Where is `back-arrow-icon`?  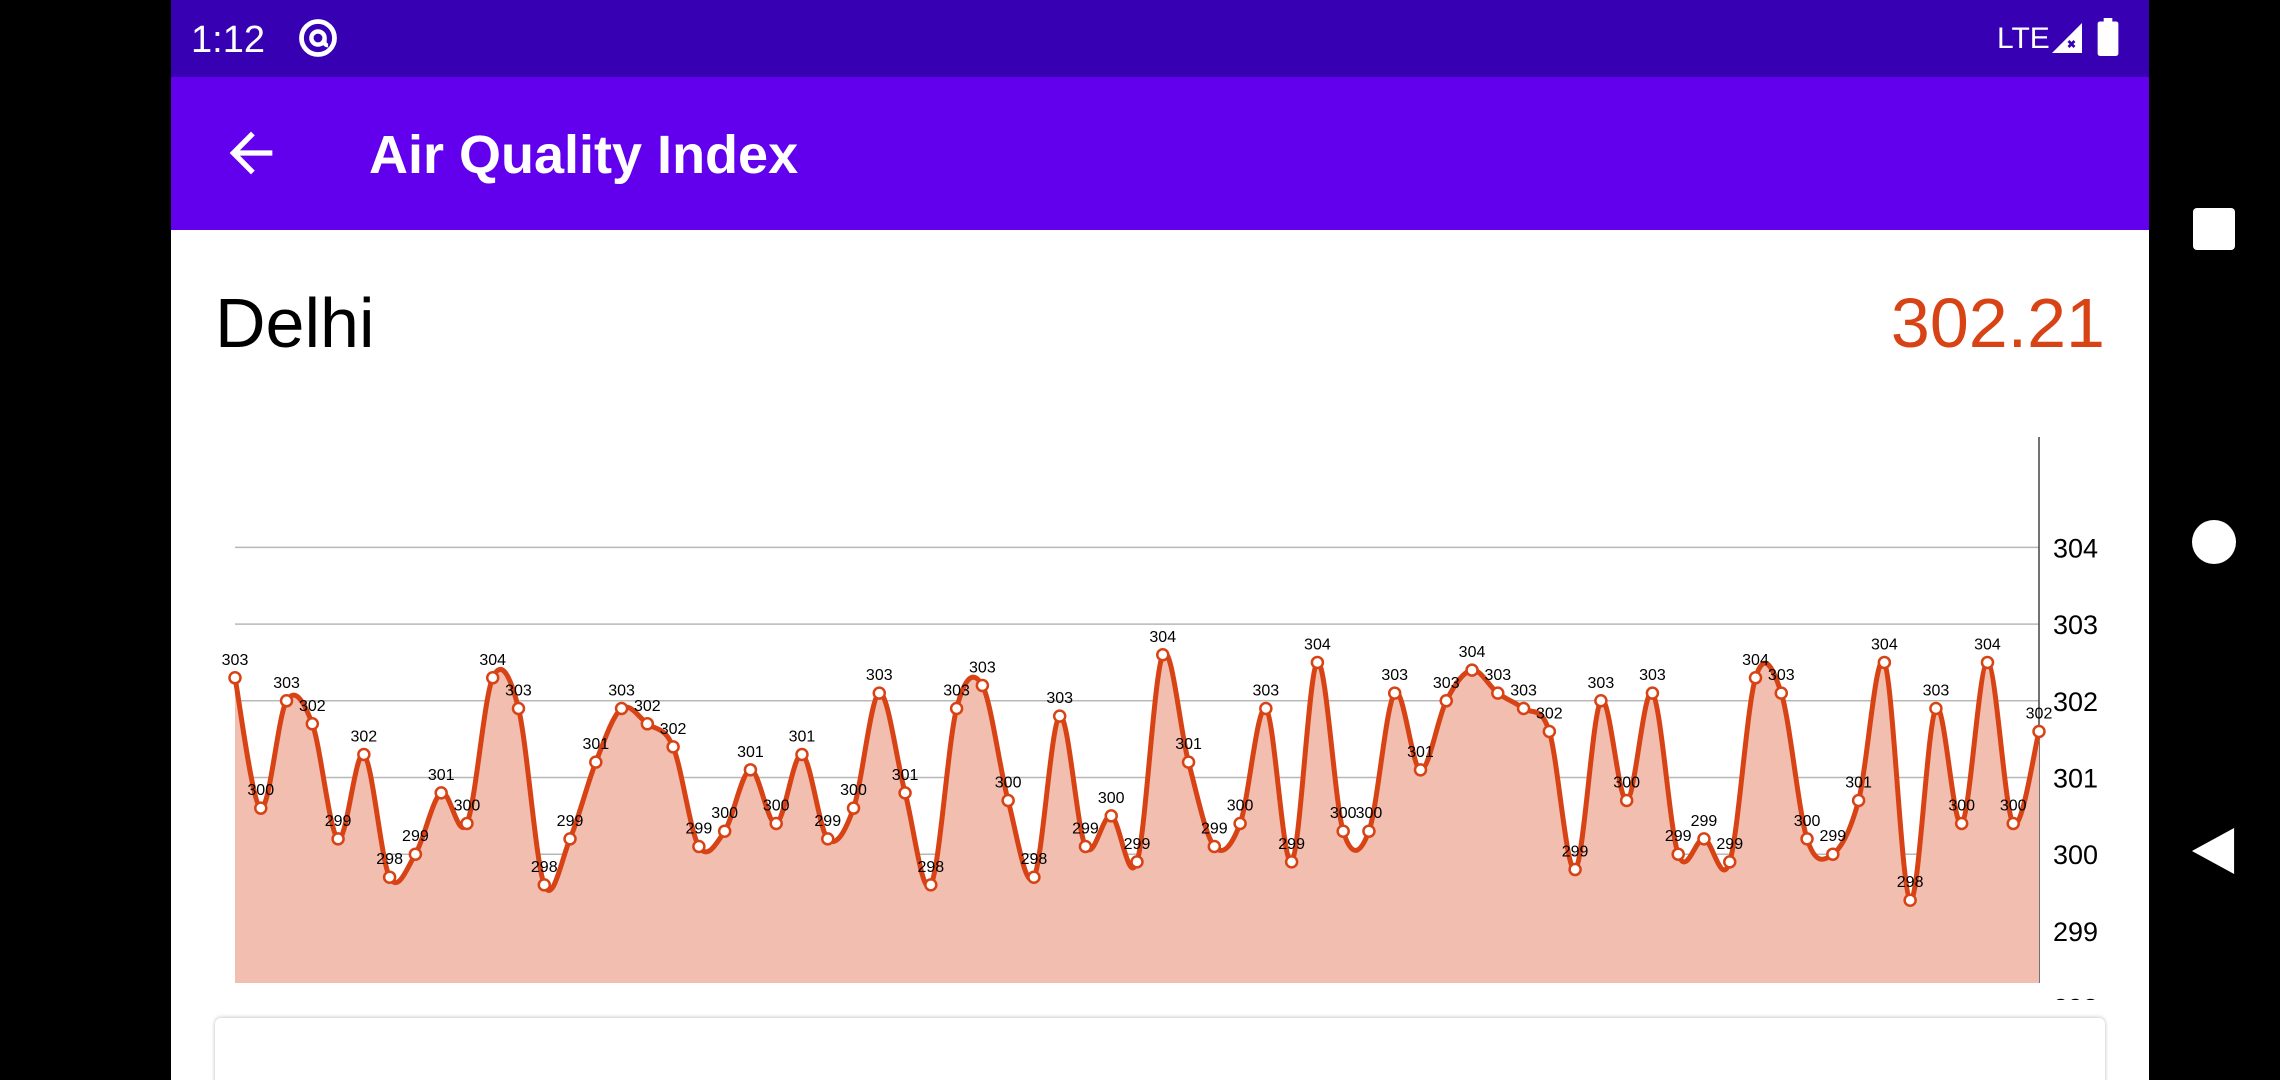 back-arrow-icon is located at coordinates (251, 153).